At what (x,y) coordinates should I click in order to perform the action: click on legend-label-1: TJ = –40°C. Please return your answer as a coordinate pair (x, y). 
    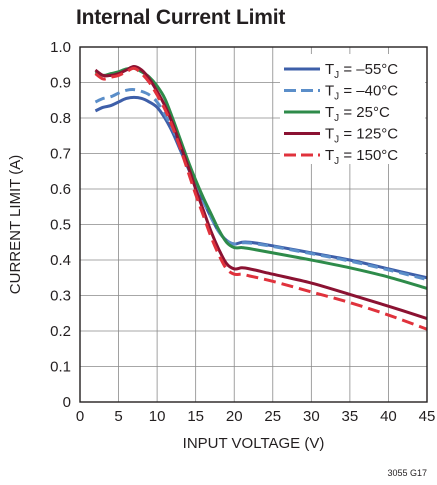
    Looking at the image, I should click on (361, 93).